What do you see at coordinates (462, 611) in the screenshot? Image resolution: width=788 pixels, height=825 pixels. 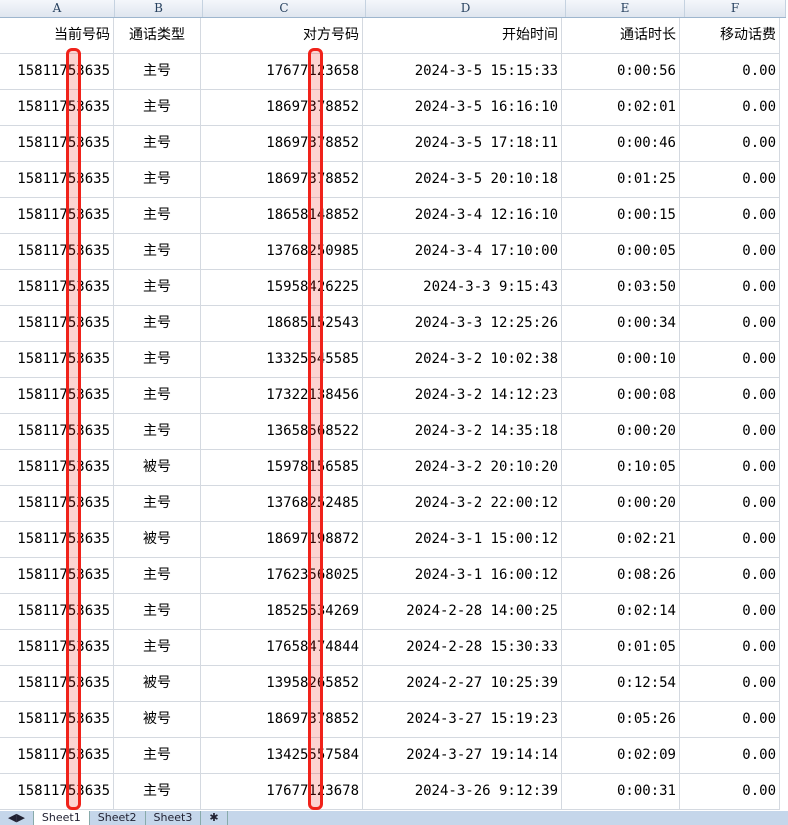 I see `table-cell: 2024-2-28 14:00:25` at bounding box center [462, 611].